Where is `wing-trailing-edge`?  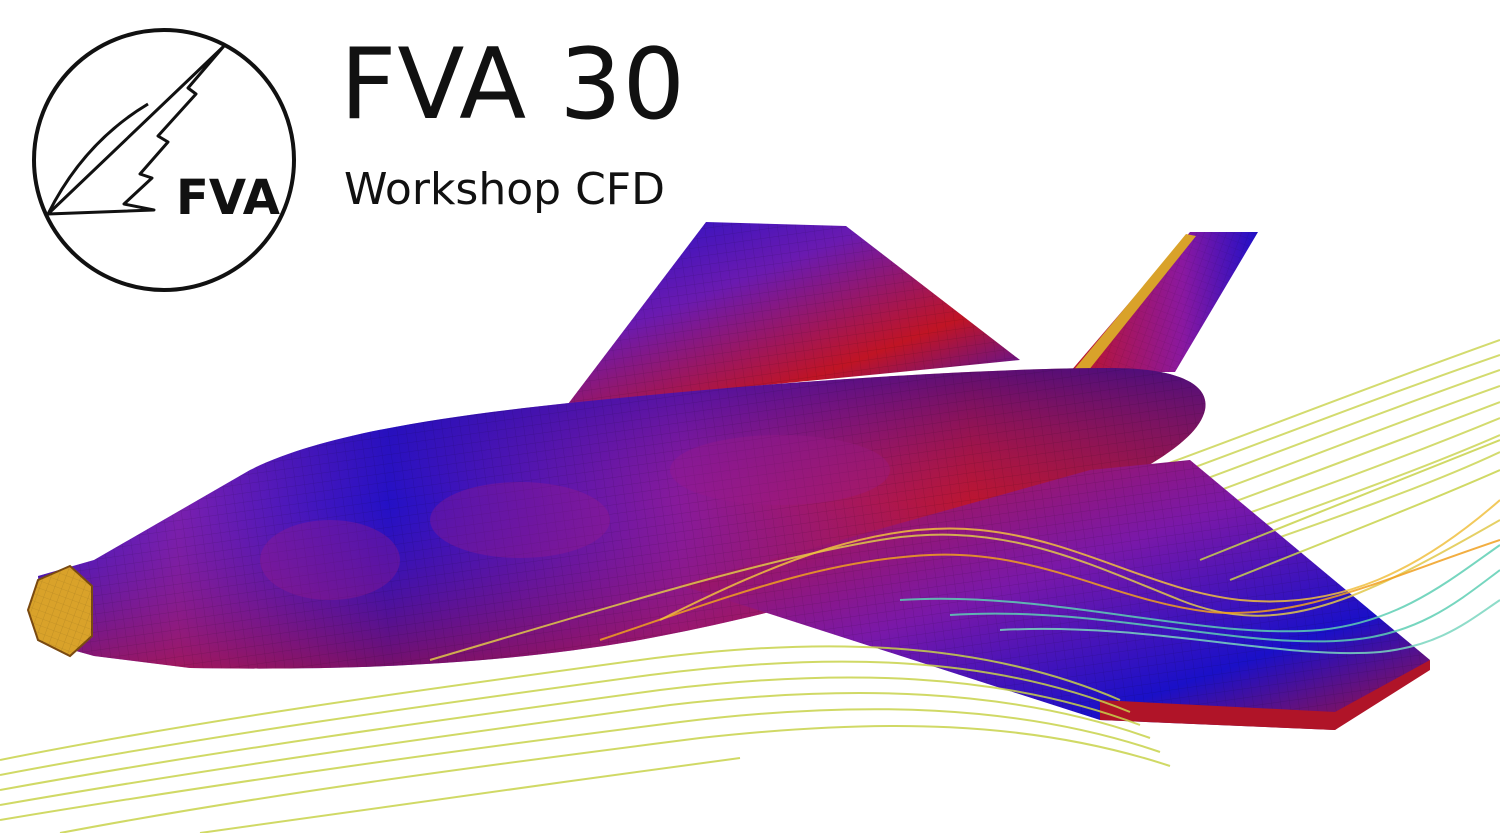
wing-trailing-edge is located at coordinates (1265, 695).